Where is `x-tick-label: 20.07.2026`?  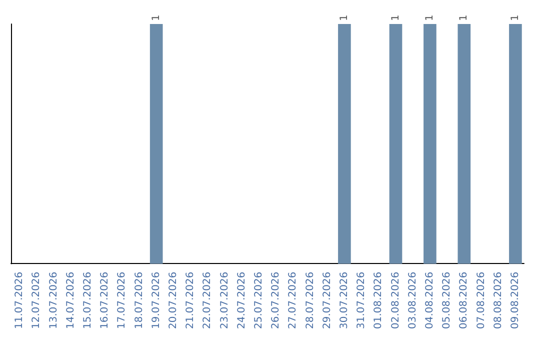
x-tick-label: 20.07.2026 is located at coordinates (173, 301).